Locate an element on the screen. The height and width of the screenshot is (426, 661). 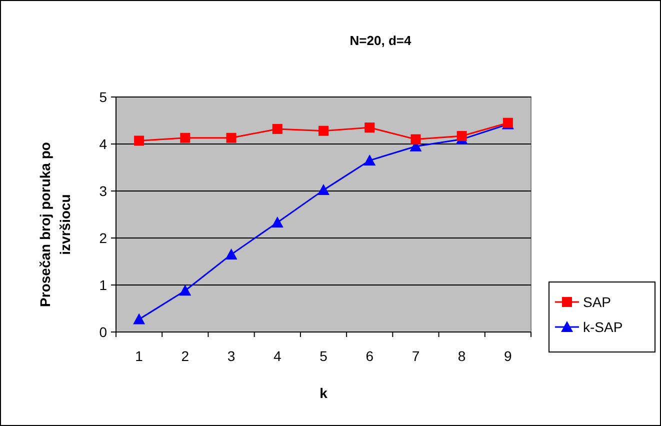
x-tick-label: 3 is located at coordinates (231, 356).